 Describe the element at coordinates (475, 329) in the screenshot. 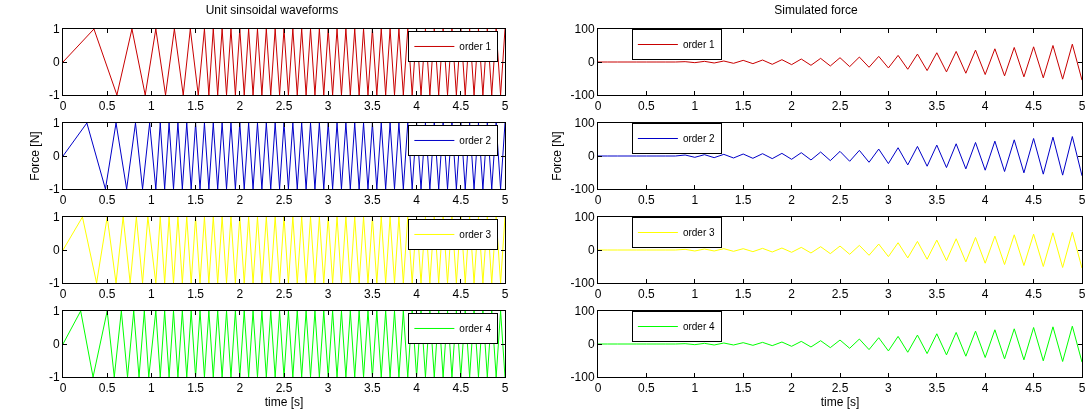

I see `legend-label: order 4` at that location.